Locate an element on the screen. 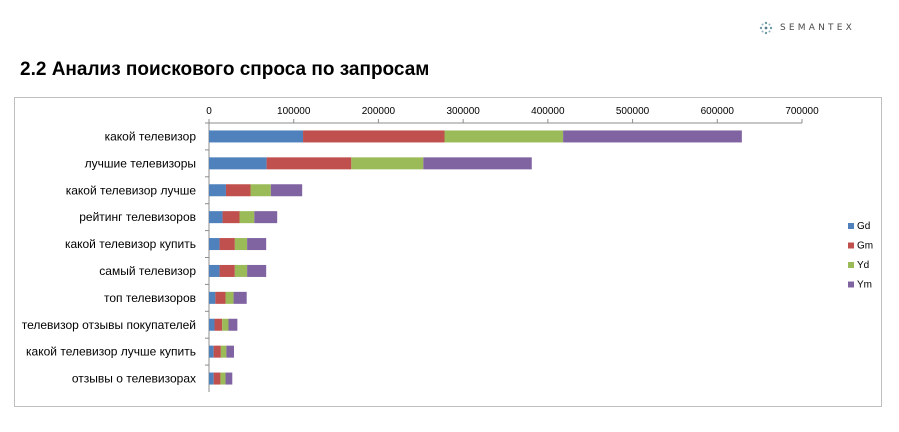 This screenshot has height=432, width=899. x-tick-label: 600000 is located at coordinates (718, 111).